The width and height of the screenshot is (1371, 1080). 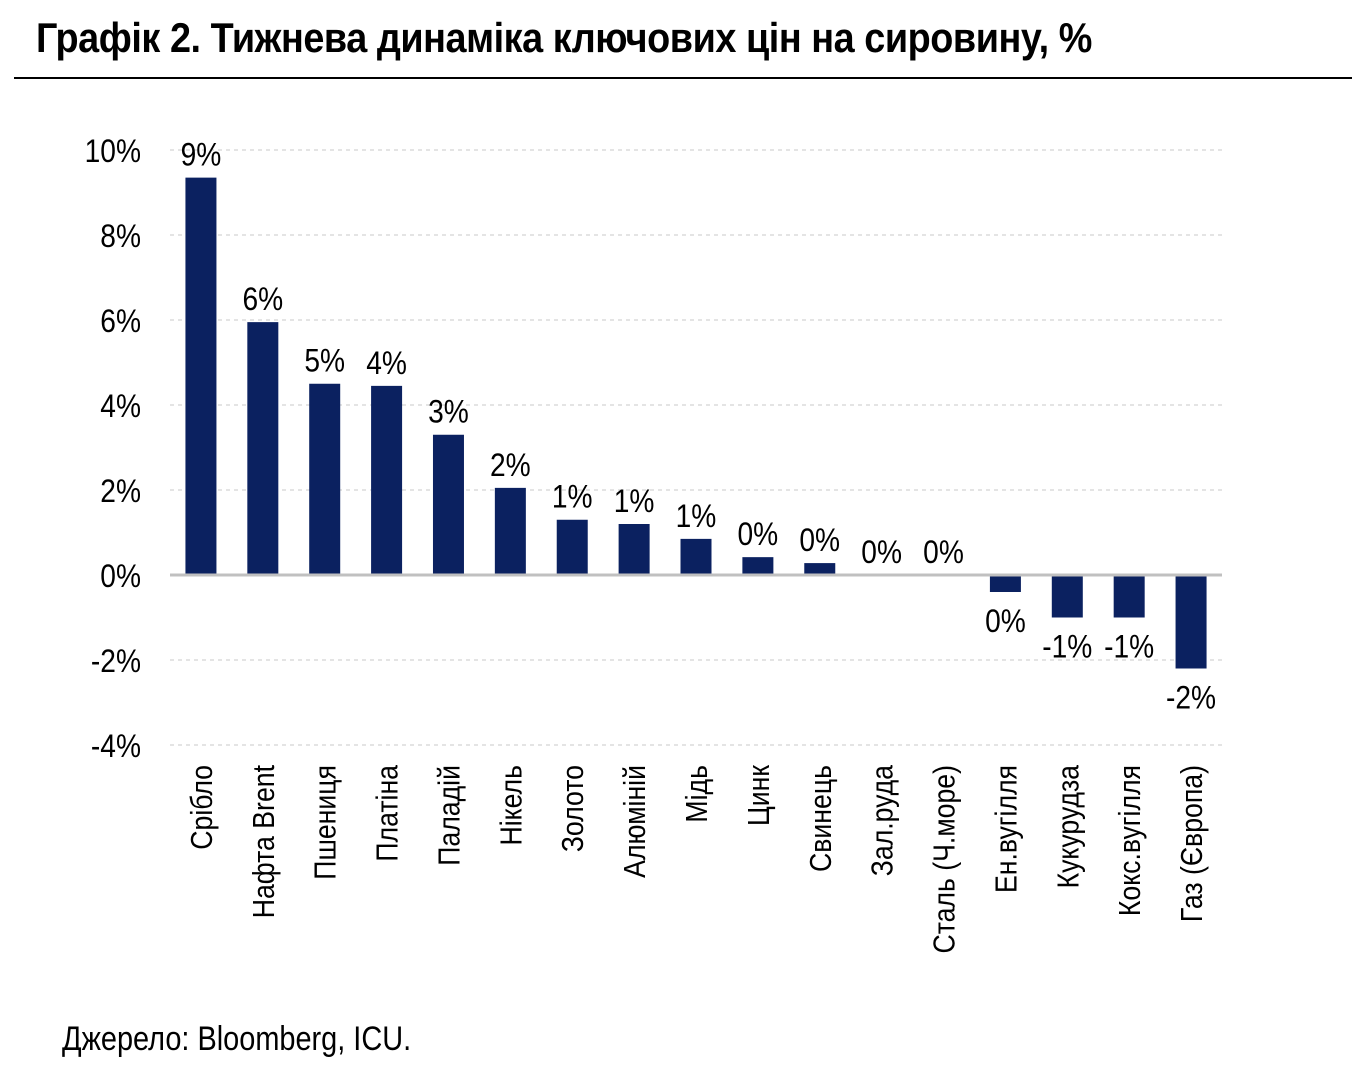 What do you see at coordinates (821, 818) in the screenshot?
I see `category-label: Свинець` at bounding box center [821, 818].